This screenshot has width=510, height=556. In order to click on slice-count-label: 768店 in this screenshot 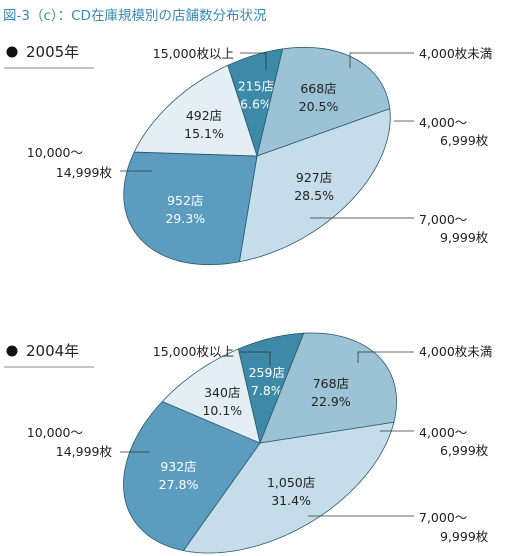, I will do `click(331, 383)`.